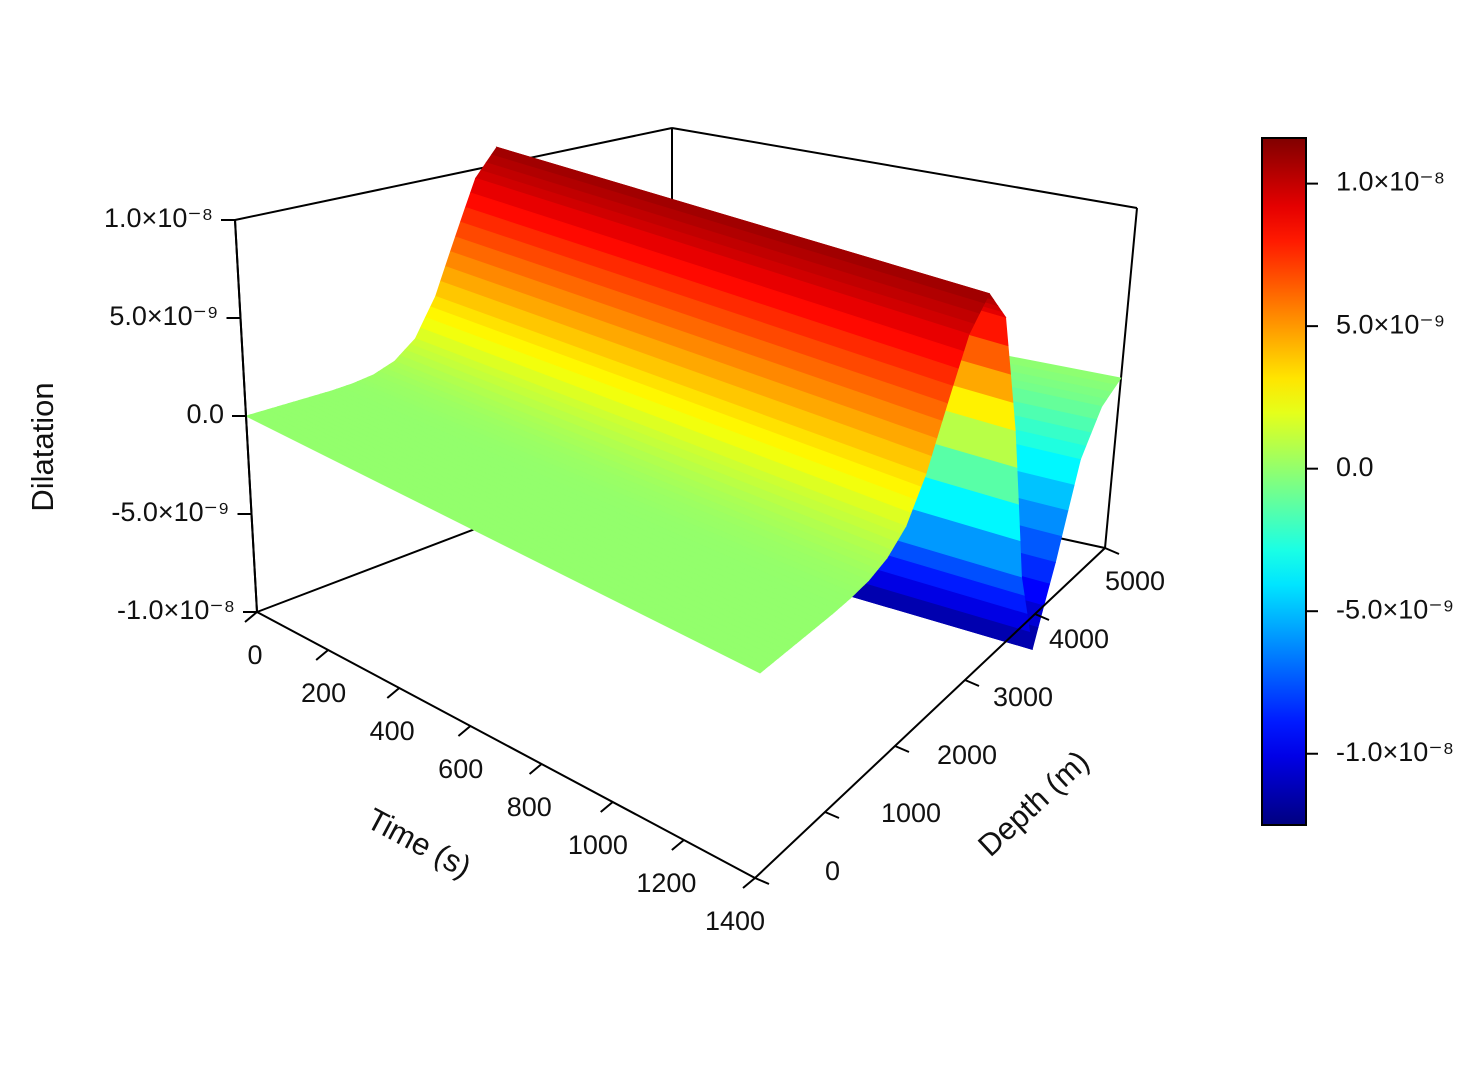  Describe the element at coordinates (1395, 752) in the screenshot. I see `colorbar-tick-label: -1.0×10⁻⁸` at that location.